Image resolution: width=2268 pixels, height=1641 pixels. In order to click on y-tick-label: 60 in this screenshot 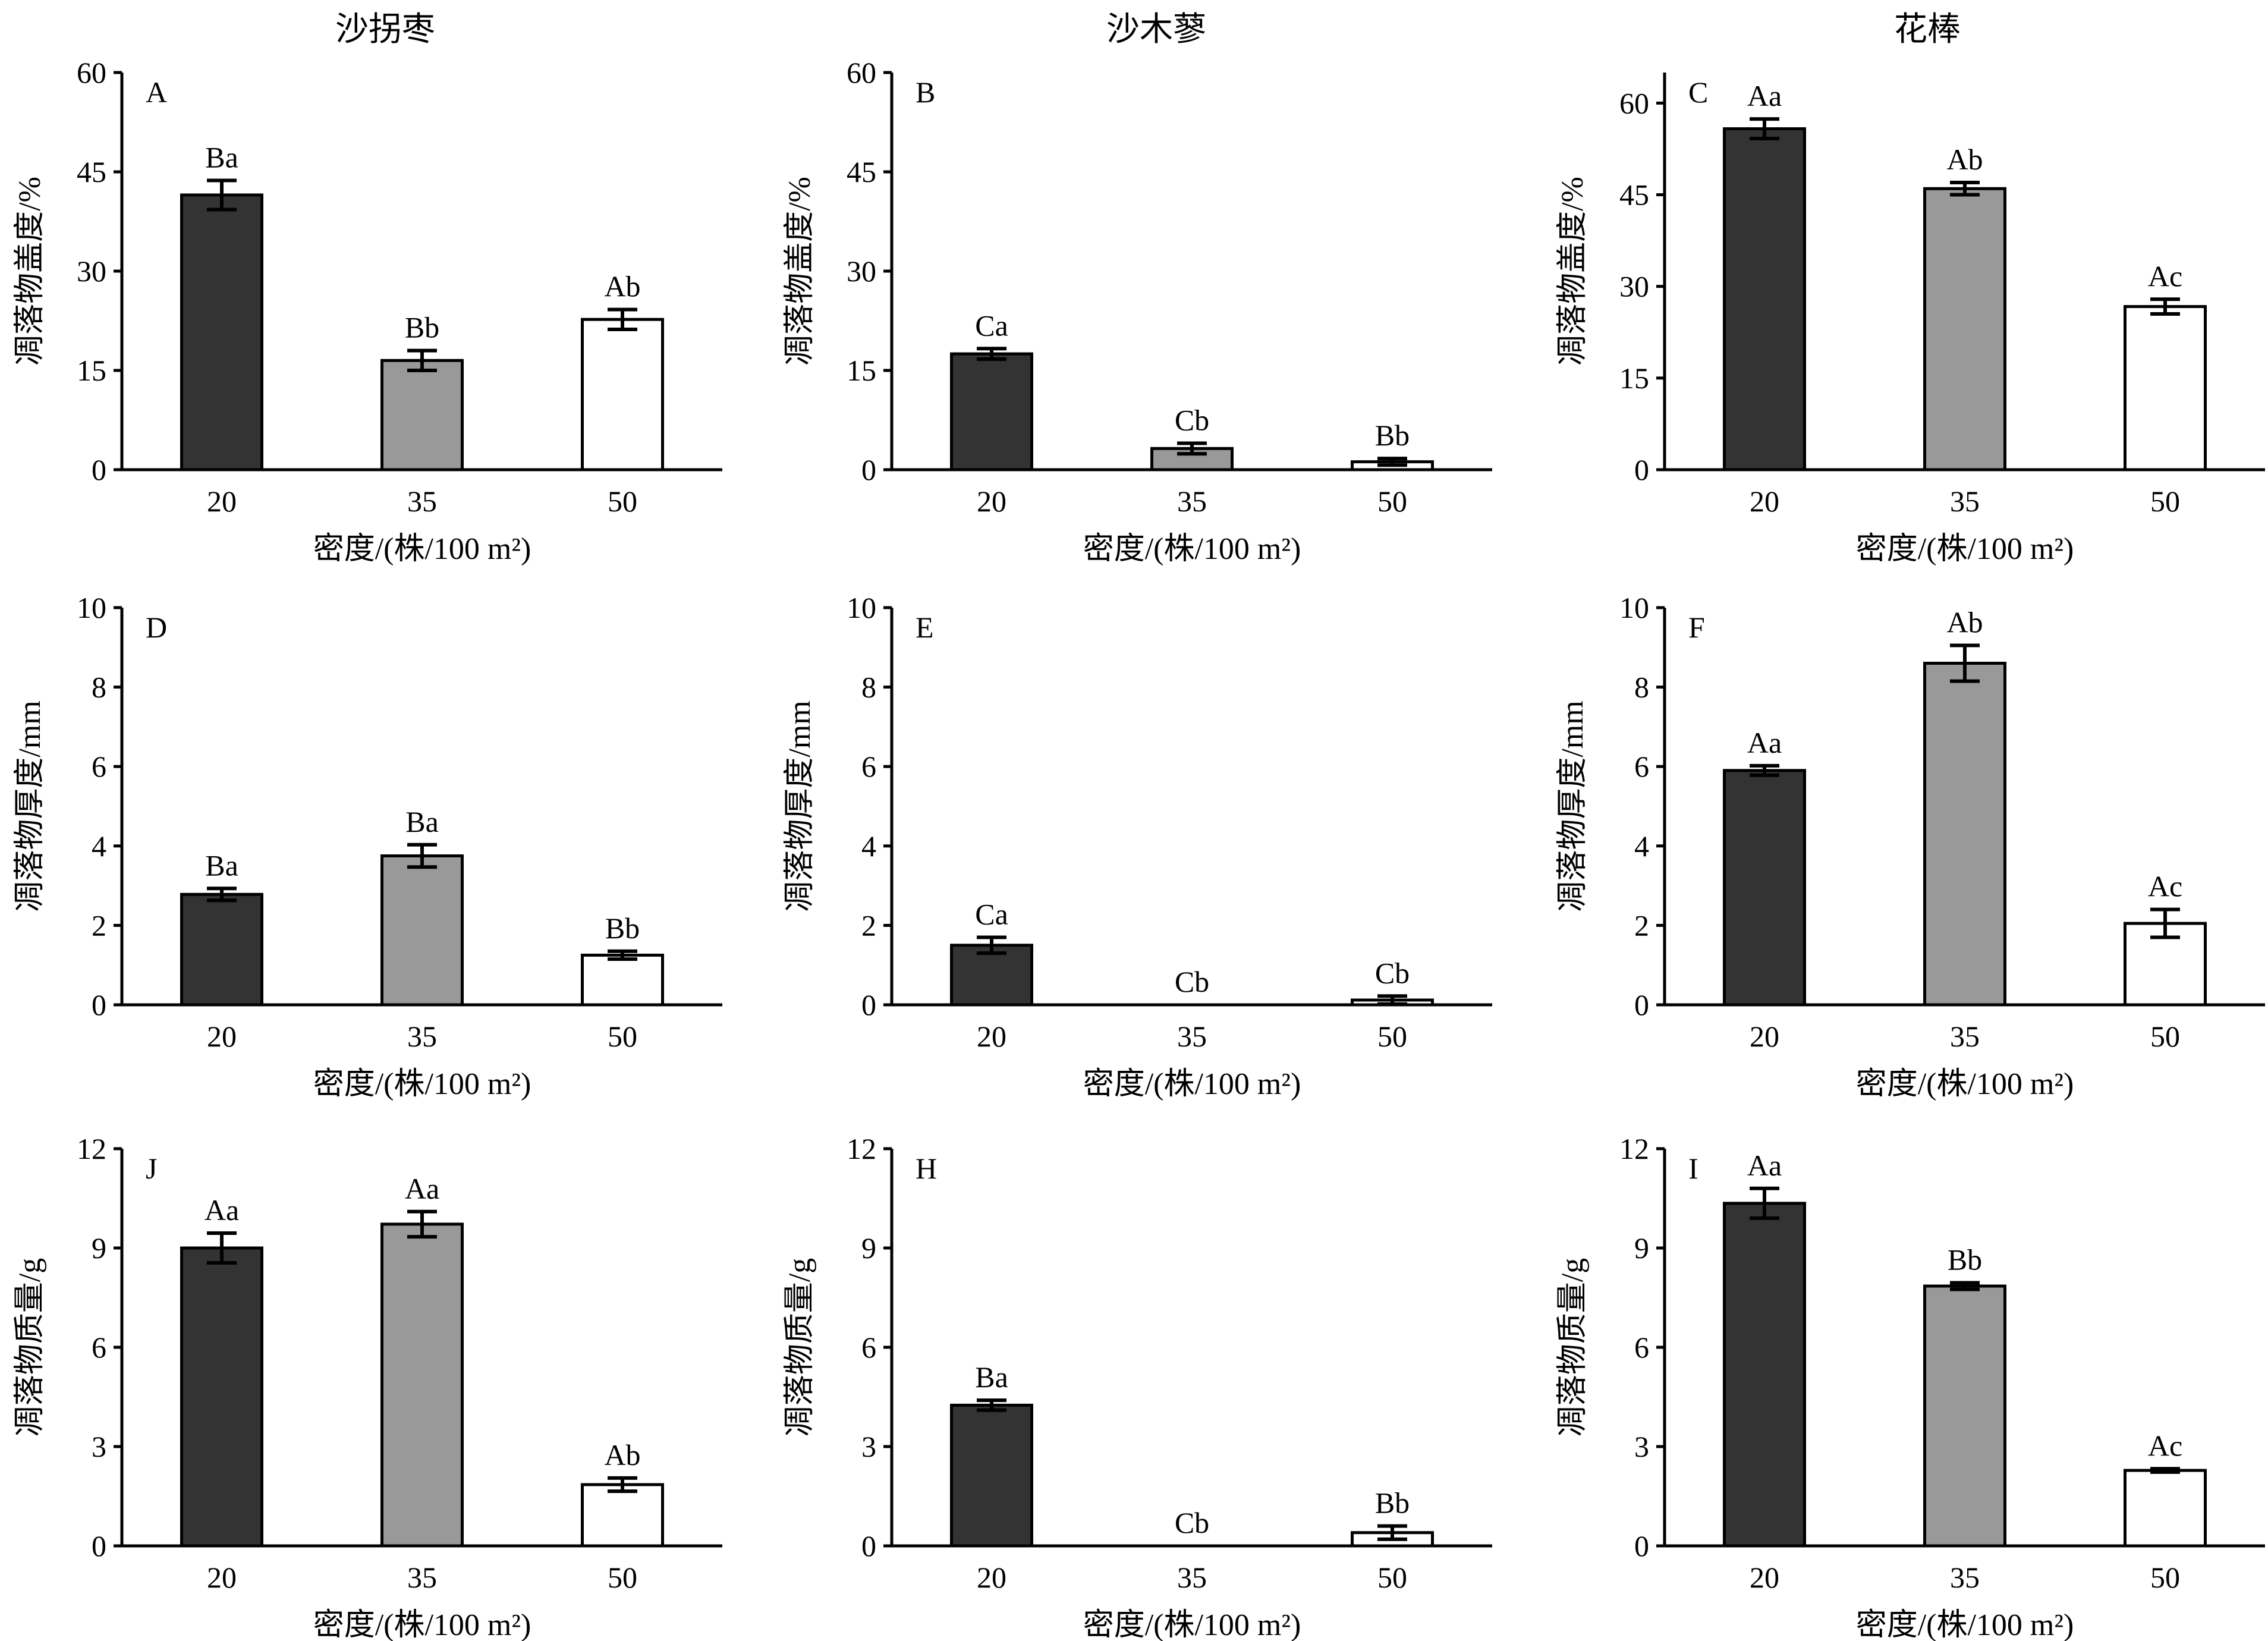, I will do `click(1634, 103)`.